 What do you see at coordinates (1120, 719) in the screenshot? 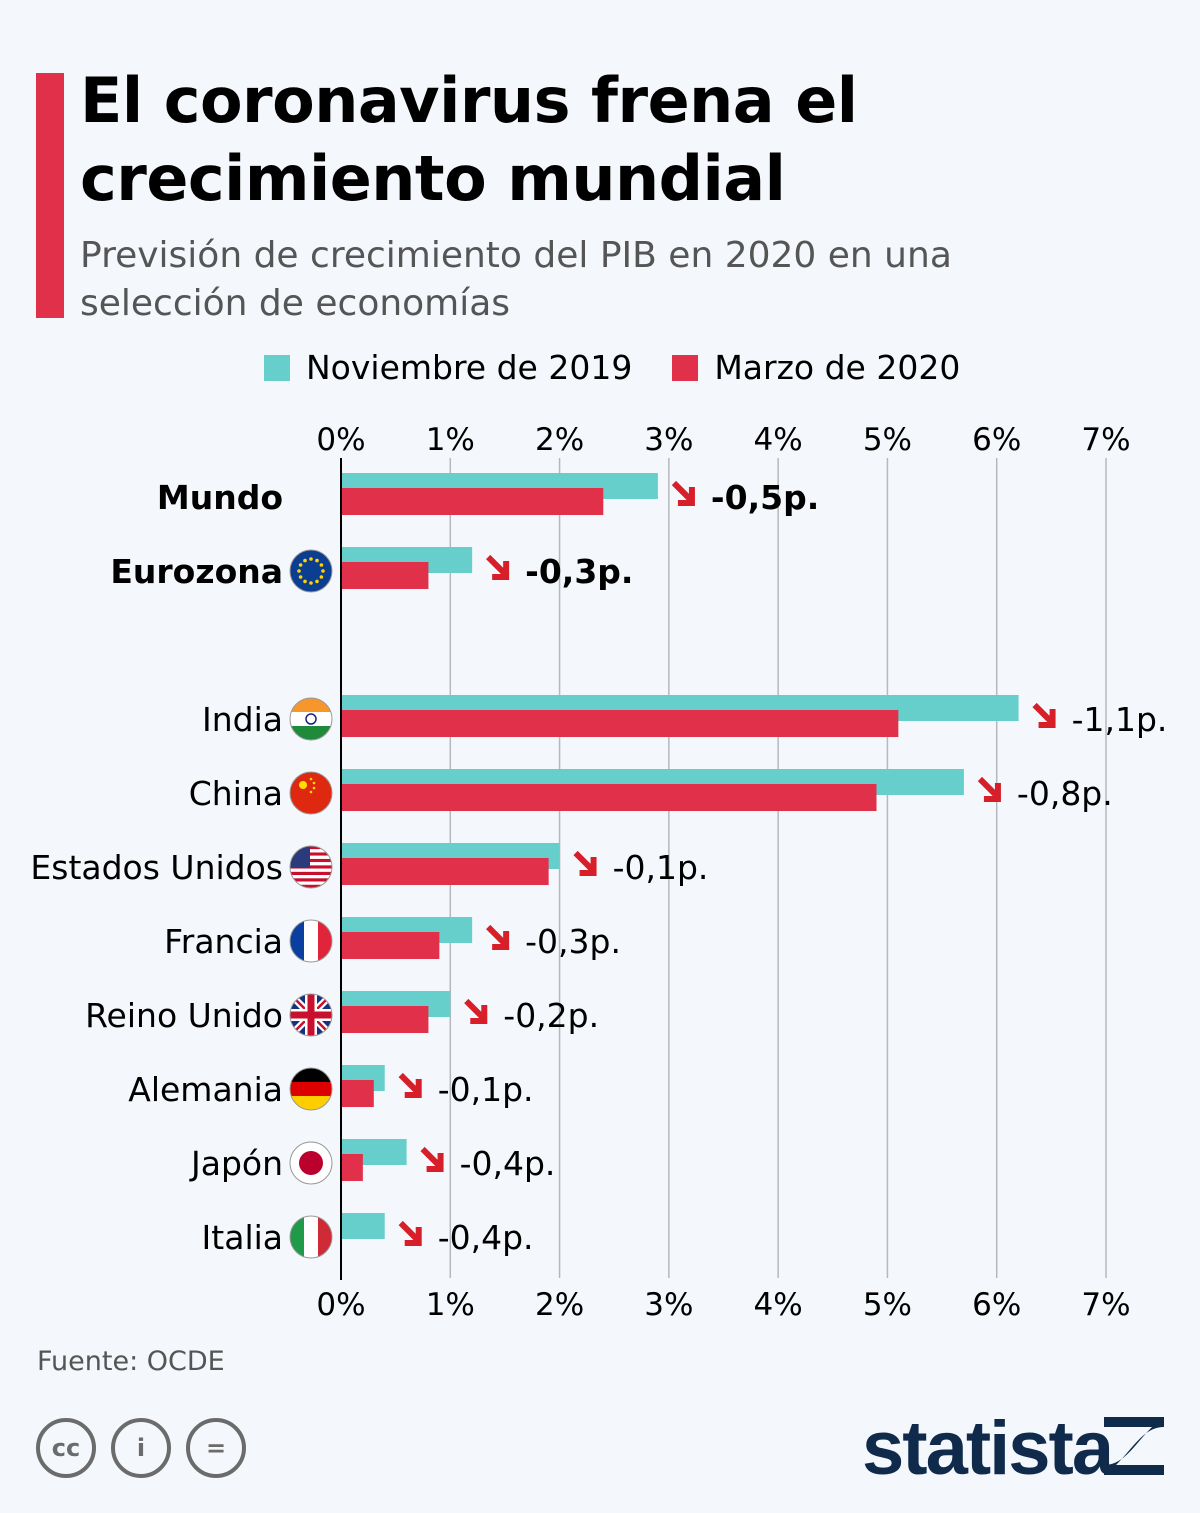
I see `change-label: -1,1p.` at bounding box center [1120, 719].